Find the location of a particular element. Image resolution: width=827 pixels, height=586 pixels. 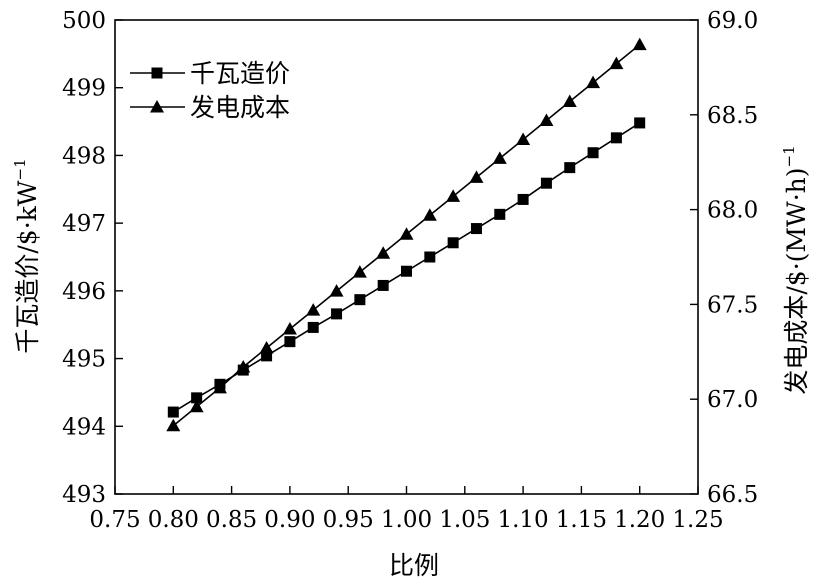

x-tick-label: 0.90 is located at coordinates (289, 520).